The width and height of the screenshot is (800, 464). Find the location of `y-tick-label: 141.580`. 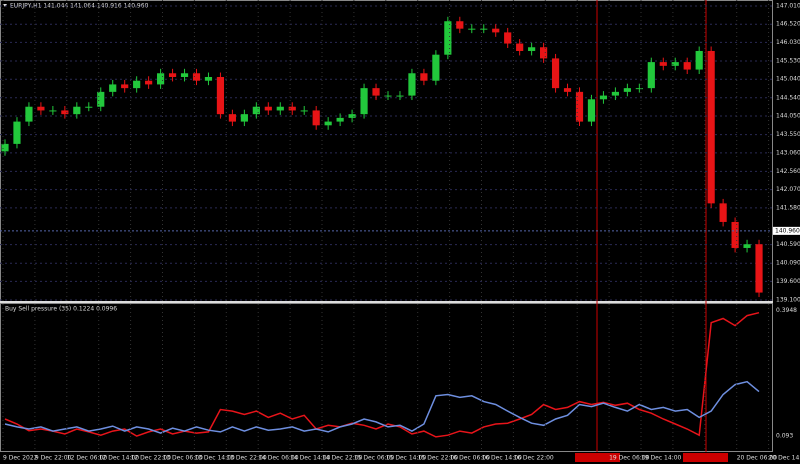

y-tick-label: 141.580 is located at coordinates (788, 207).